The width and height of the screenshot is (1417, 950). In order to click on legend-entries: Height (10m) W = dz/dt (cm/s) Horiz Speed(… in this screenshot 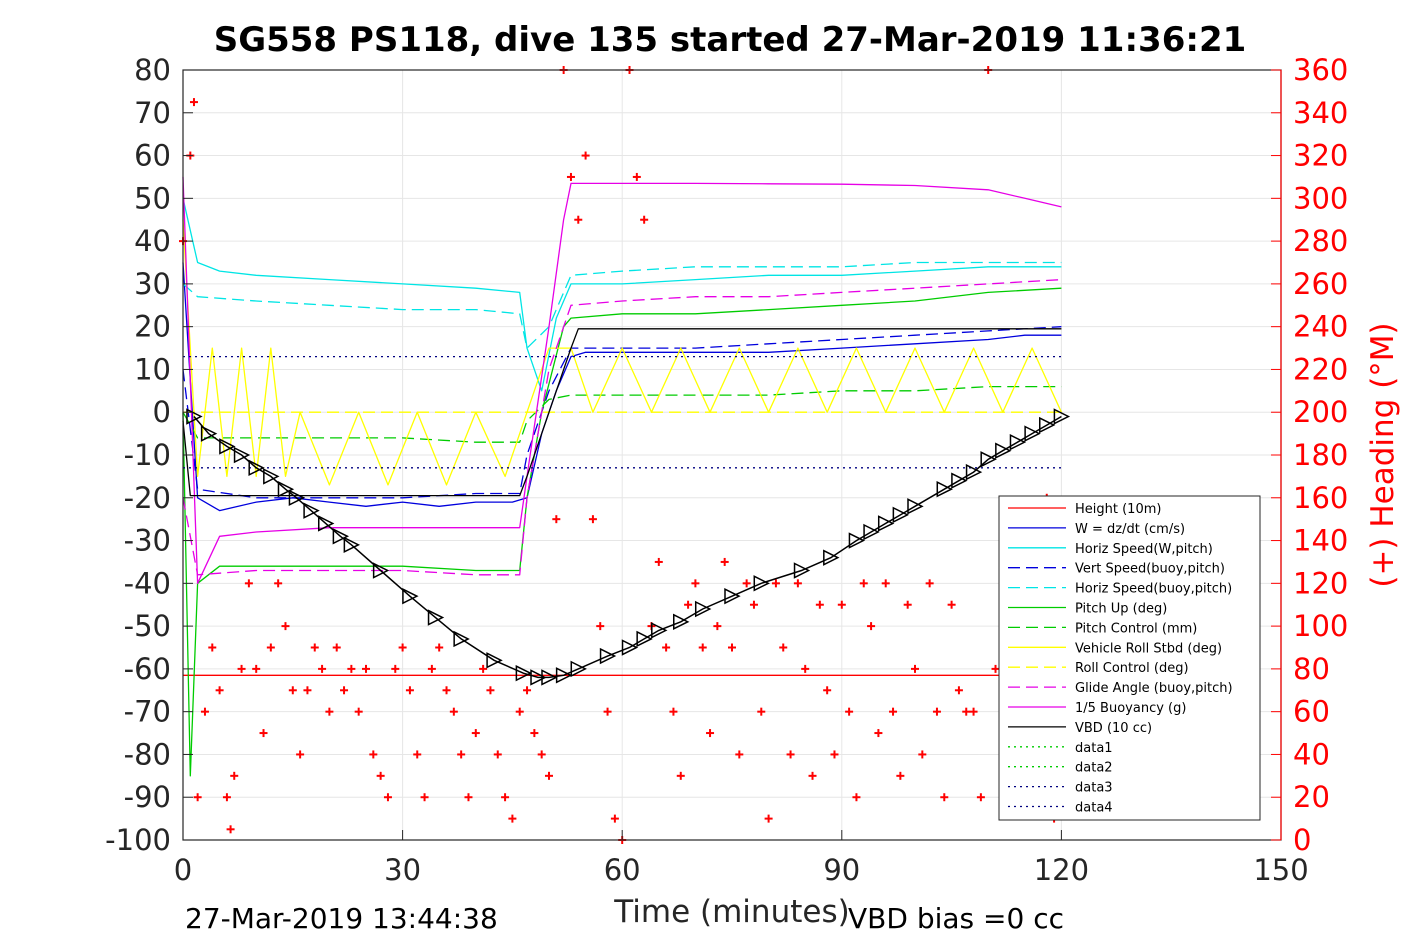, I will do `click(1120, 659)`.